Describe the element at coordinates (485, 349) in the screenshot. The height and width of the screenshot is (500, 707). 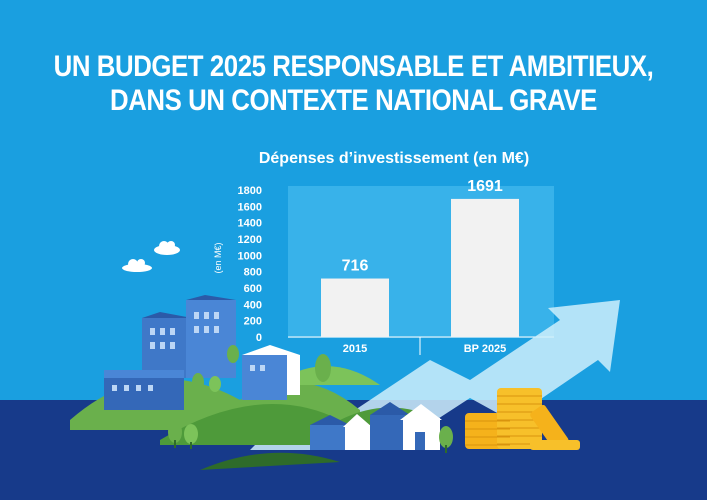
I see `x-tick-label: BP 2025` at that location.